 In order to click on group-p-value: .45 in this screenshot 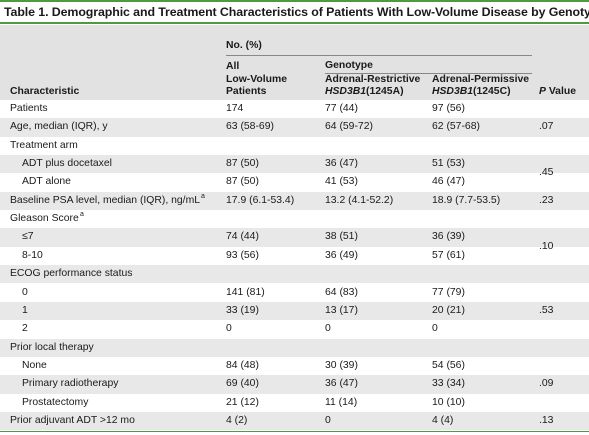, I will do `click(546, 173)`.